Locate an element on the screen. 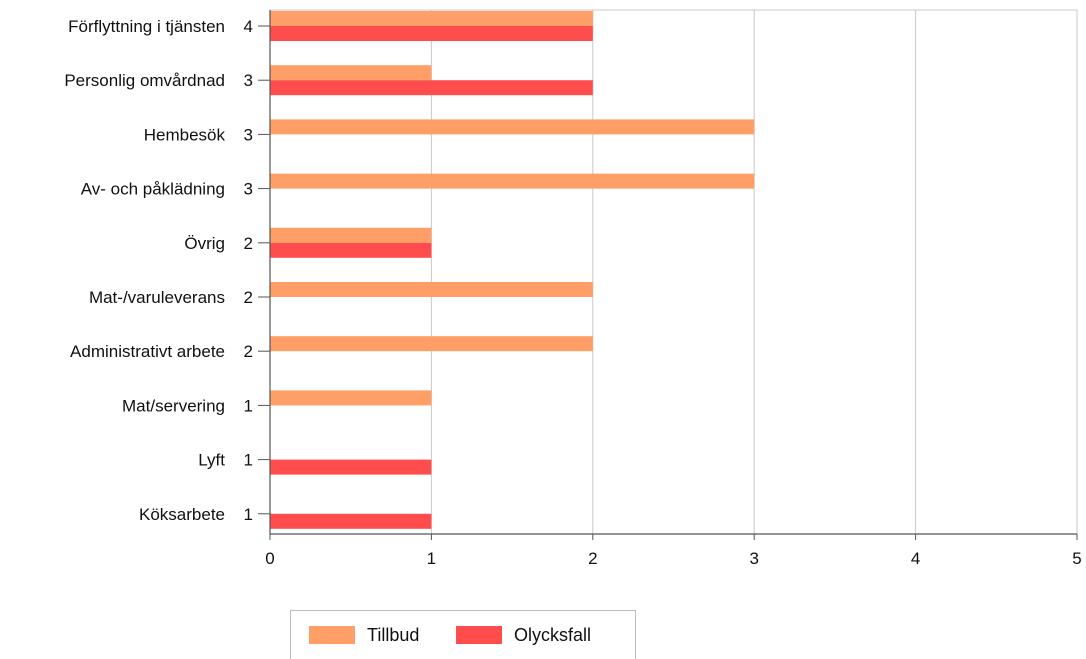 This screenshot has width=1086, height=659. total-label-7: 1 is located at coordinates (248, 405).